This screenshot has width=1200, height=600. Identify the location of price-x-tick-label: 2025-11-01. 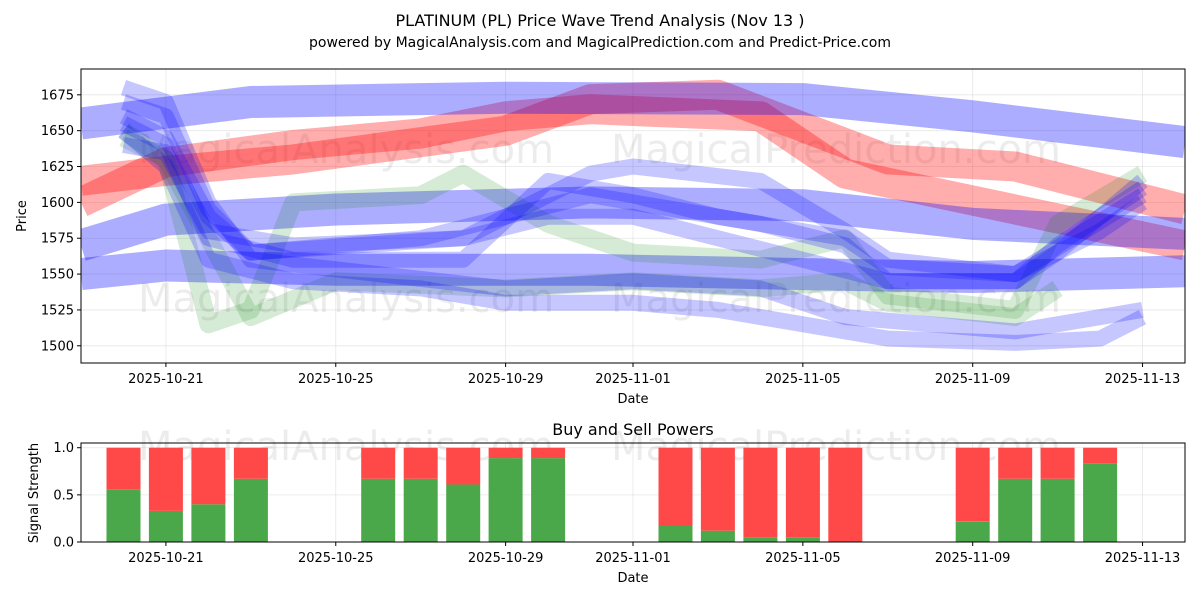
(633, 379).